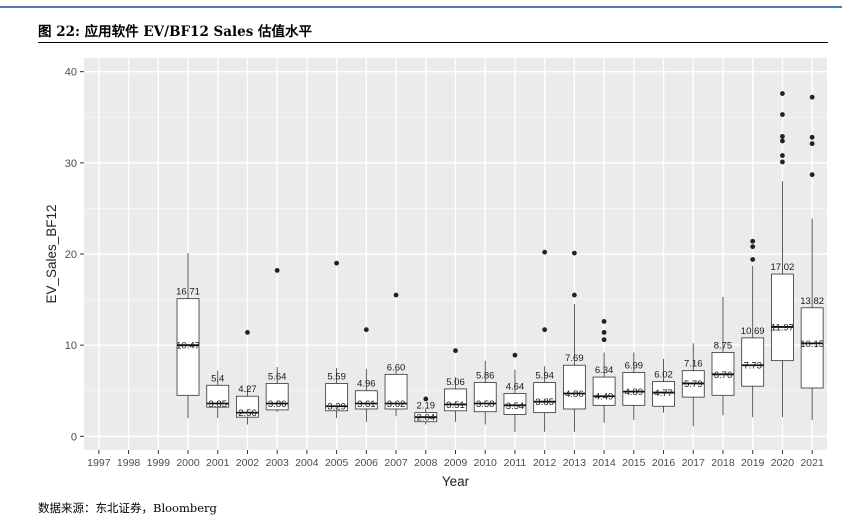  I want to click on median-value-label: 7.73, so click(752, 366).